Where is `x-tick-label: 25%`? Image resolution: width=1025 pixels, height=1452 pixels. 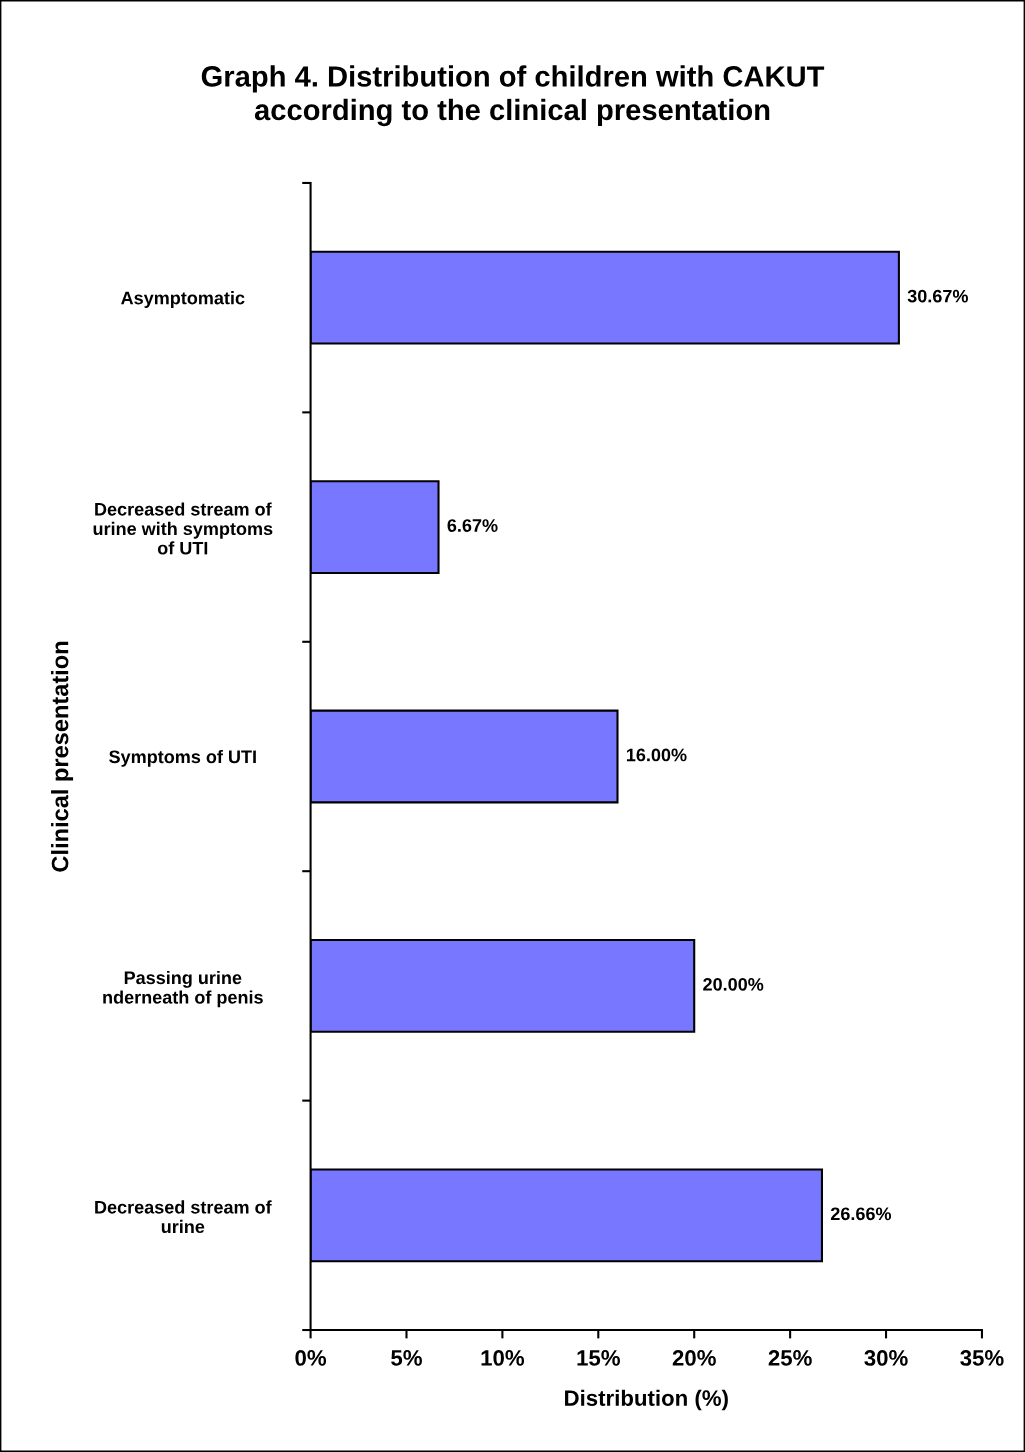 x-tick-label: 25% is located at coordinates (790, 1358).